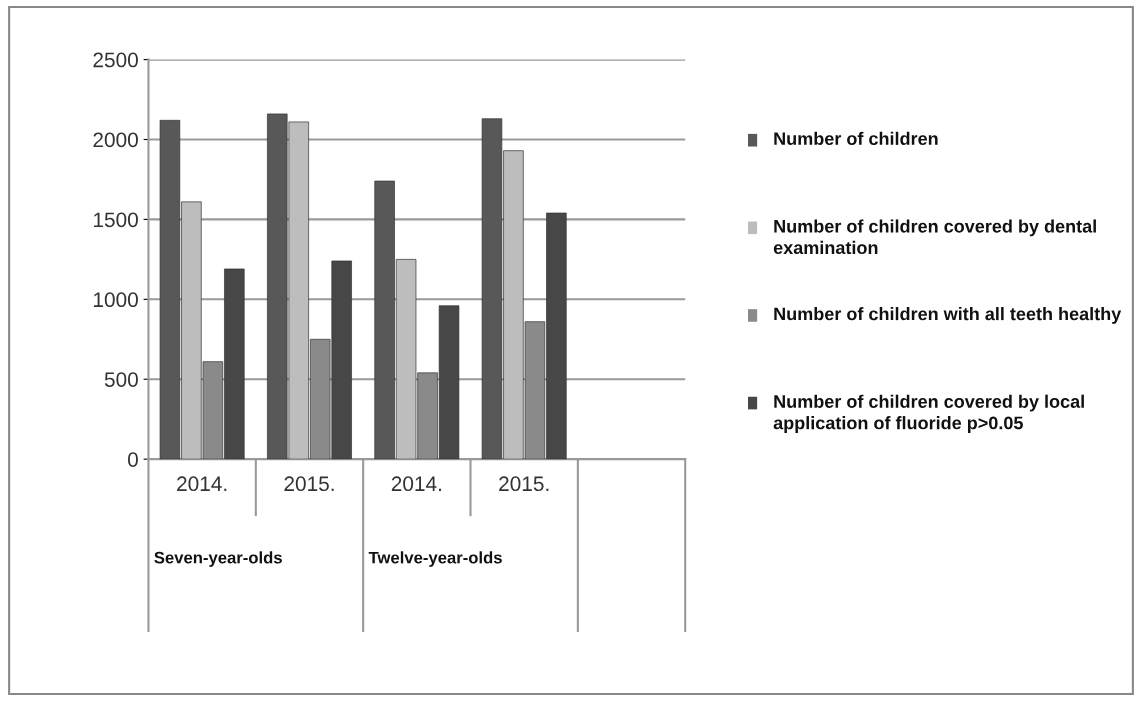 The height and width of the screenshot is (701, 1142). Describe the element at coordinates (115, 60) in the screenshot. I see `y-tick-label: 2500` at that location.